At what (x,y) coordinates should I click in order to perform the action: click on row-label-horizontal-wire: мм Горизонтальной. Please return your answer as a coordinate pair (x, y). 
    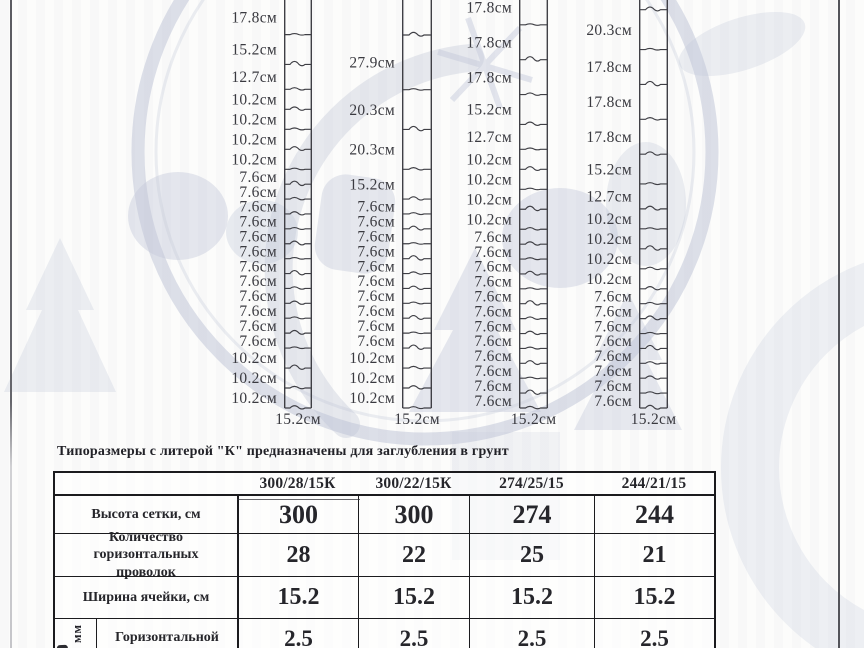
    Looking at the image, I should click on (146, 633).